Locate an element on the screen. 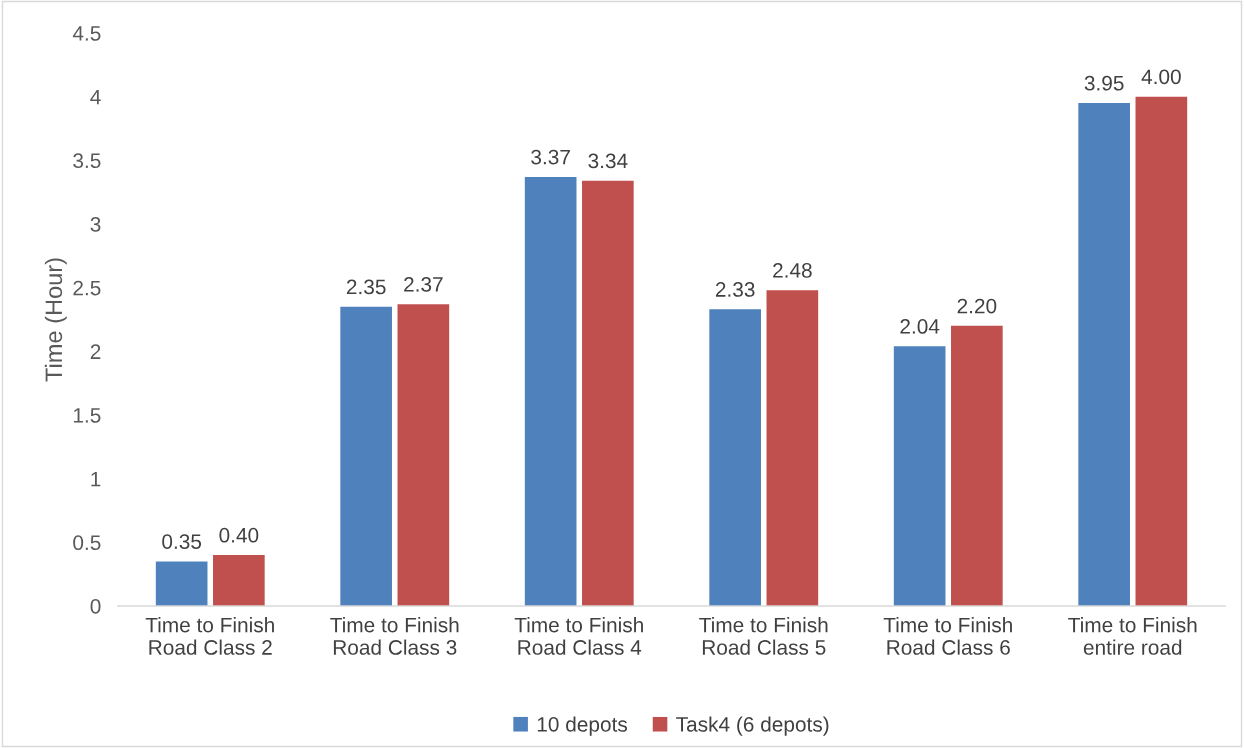 This screenshot has height=748, width=1244. y-tick-label: 3 is located at coordinates (95, 224).